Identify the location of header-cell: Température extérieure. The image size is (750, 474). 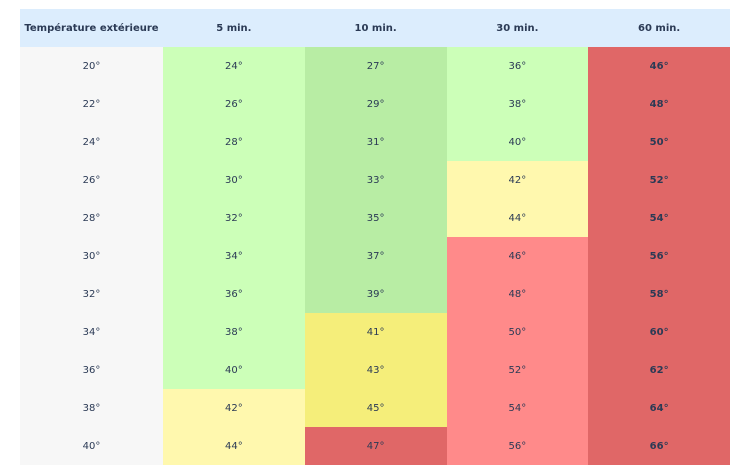
(91, 28).